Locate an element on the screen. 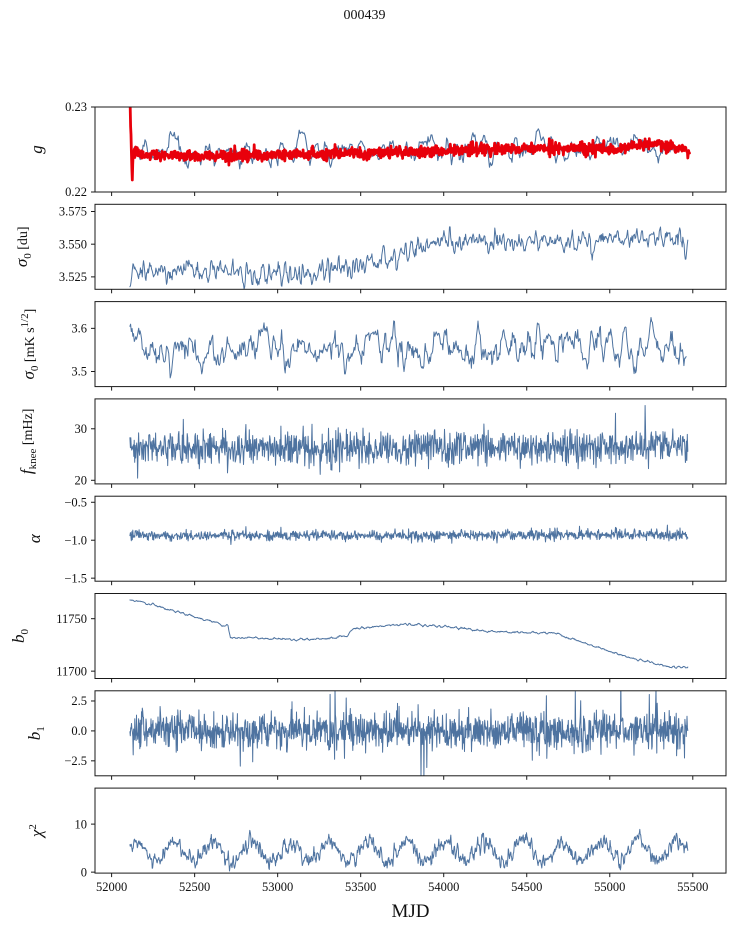  y-tick-label: 10 is located at coordinates (81, 824).